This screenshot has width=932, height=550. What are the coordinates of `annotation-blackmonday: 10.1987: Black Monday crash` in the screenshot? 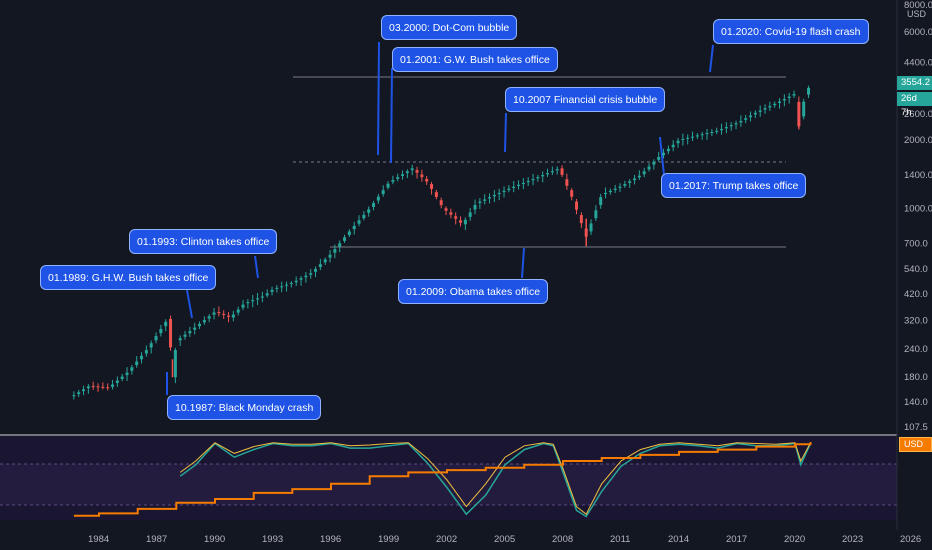 It's located at (244, 407).